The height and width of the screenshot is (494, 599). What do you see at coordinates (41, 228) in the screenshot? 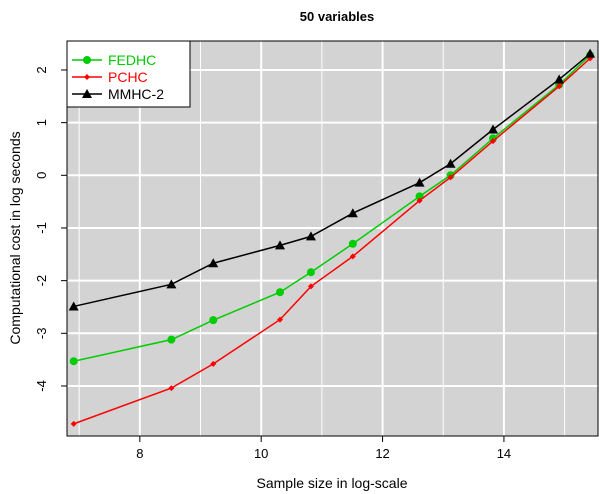
I see `y-tick-label: -1` at bounding box center [41, 228].